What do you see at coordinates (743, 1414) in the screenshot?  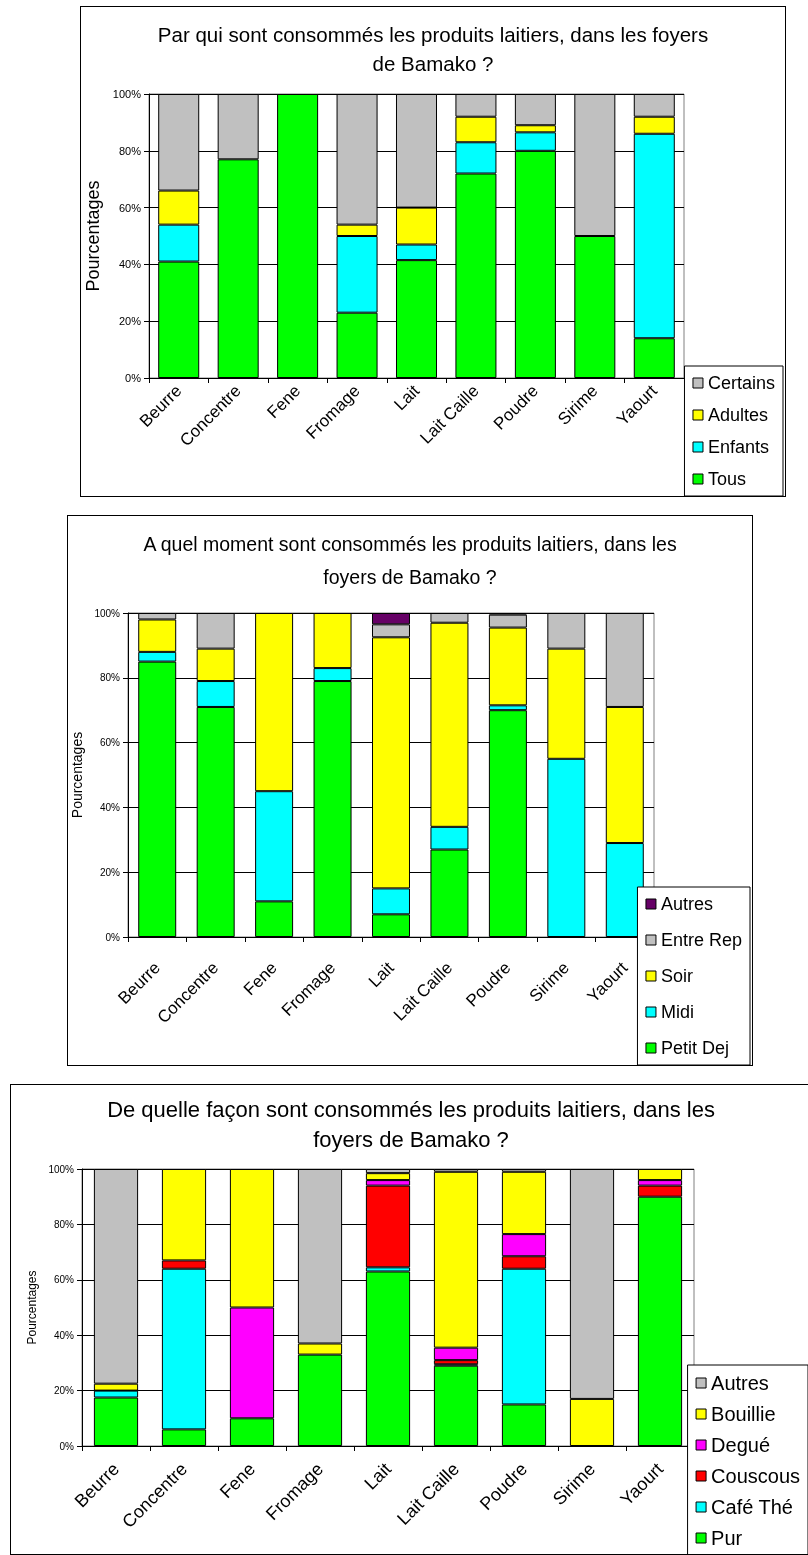 I see `legend-label: Bouillie` at bounding box center [743, 1414].